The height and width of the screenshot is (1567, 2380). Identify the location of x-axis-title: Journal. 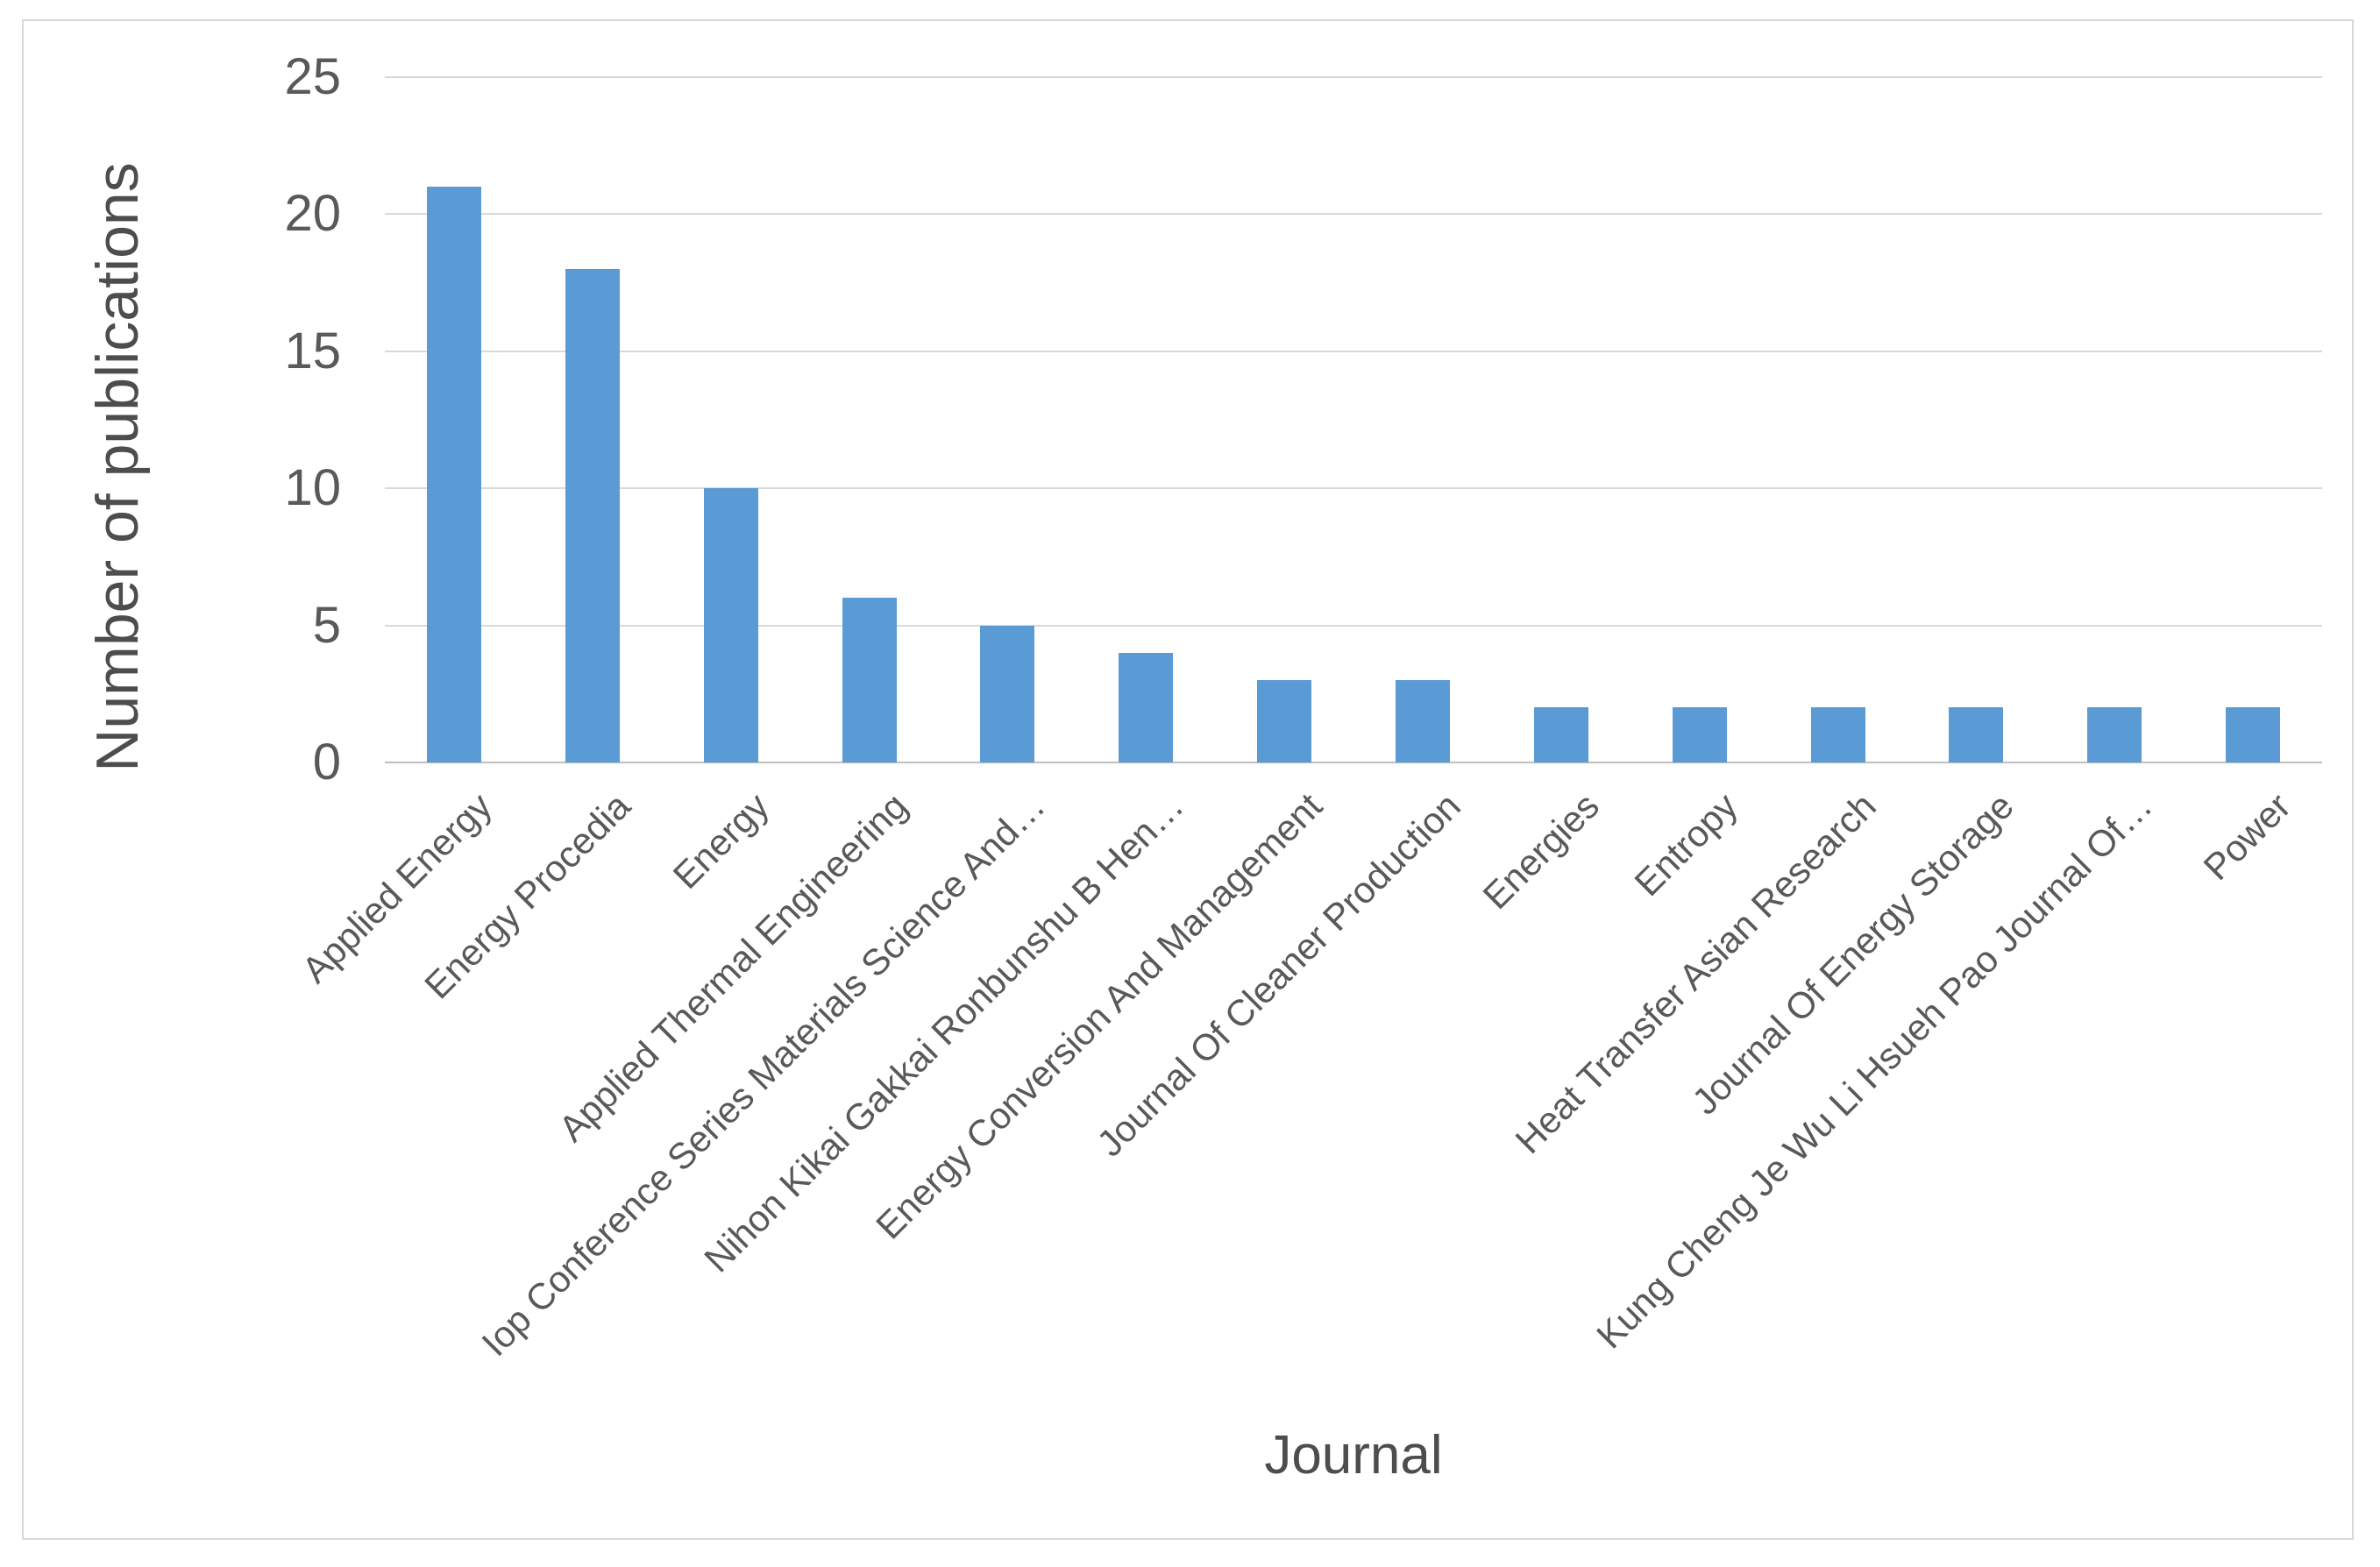
(1353, 1455).